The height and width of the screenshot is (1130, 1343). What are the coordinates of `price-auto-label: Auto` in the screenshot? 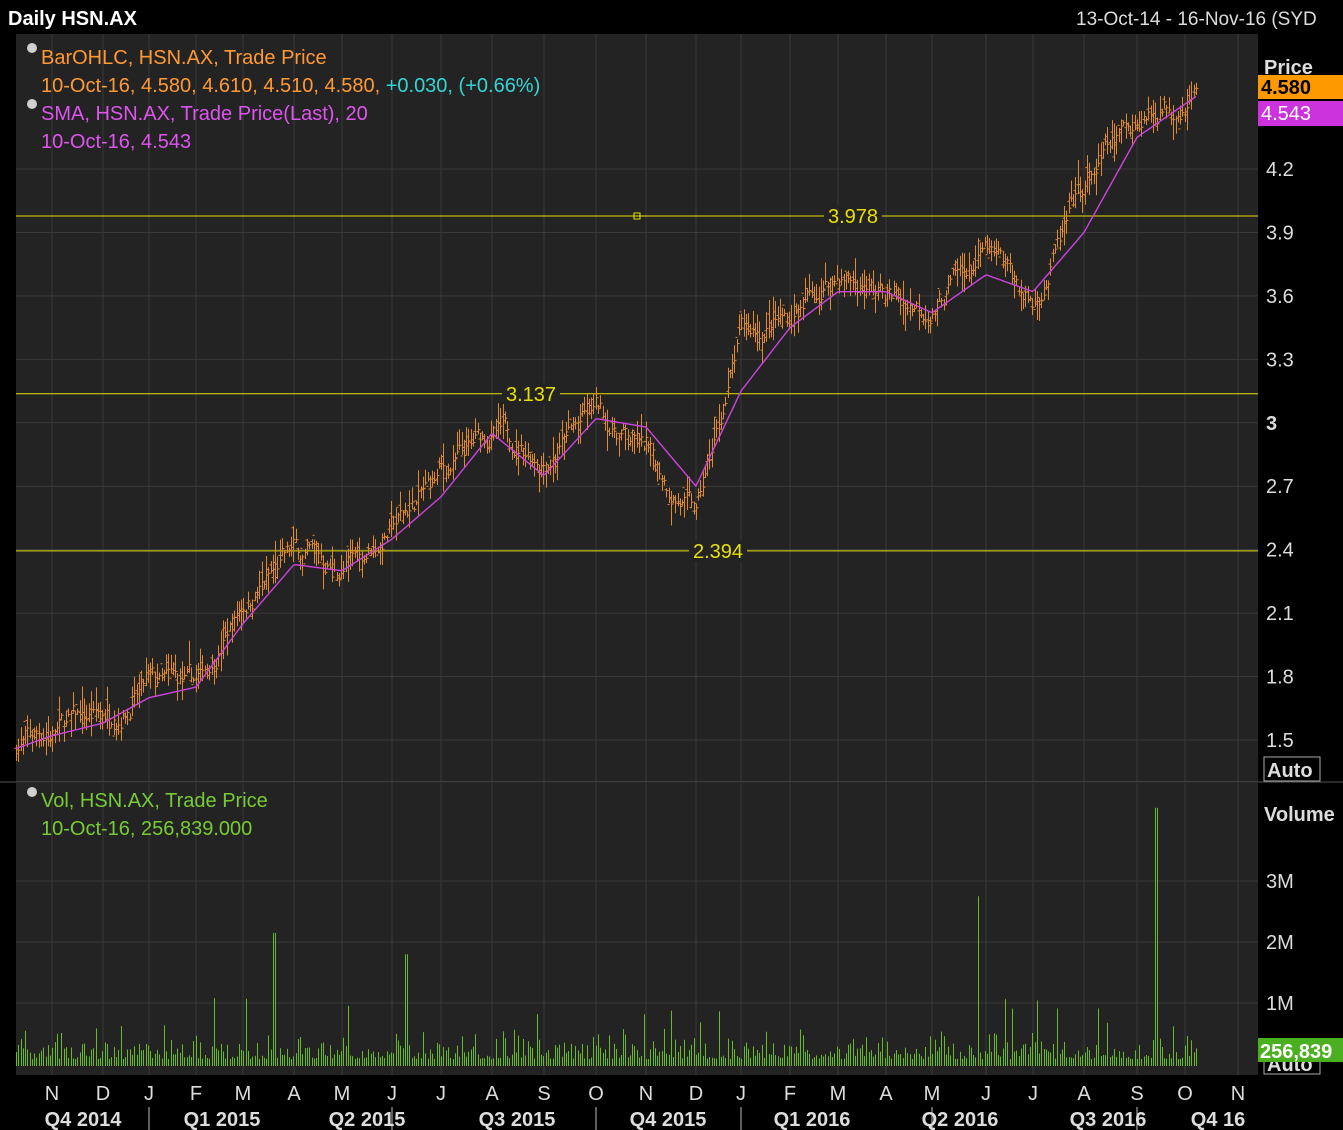 It's located at (1290, 771).